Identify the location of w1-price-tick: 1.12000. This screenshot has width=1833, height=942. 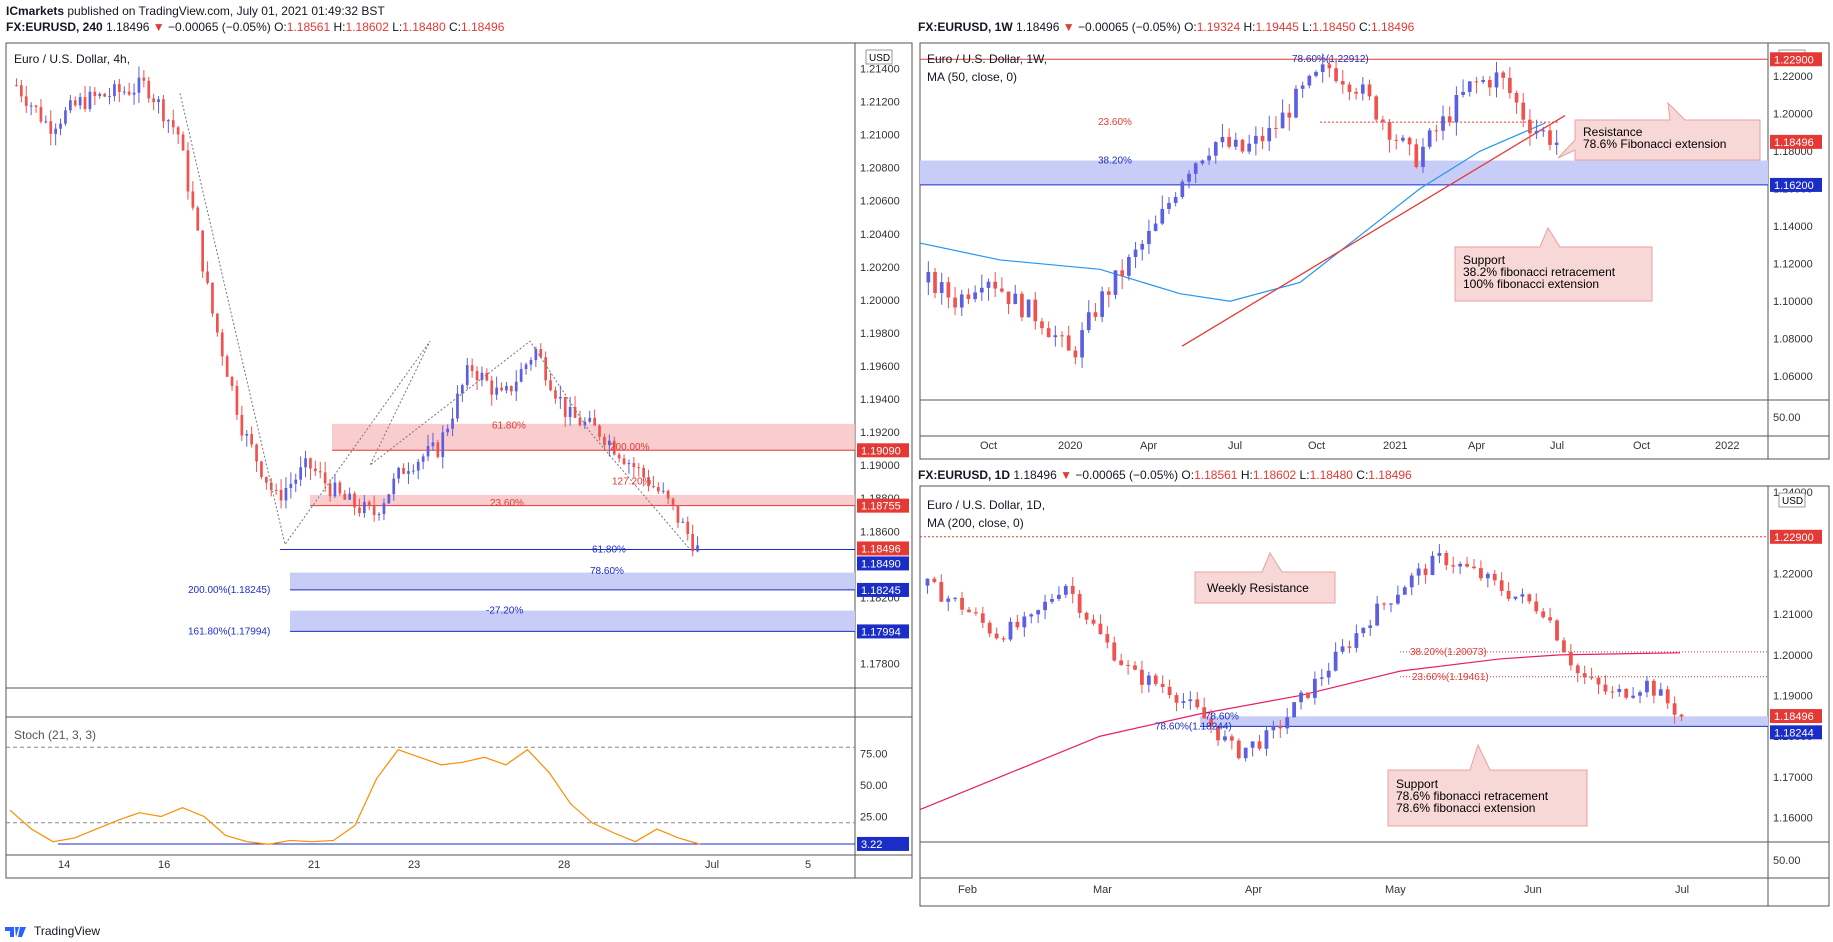
(1793, 265).